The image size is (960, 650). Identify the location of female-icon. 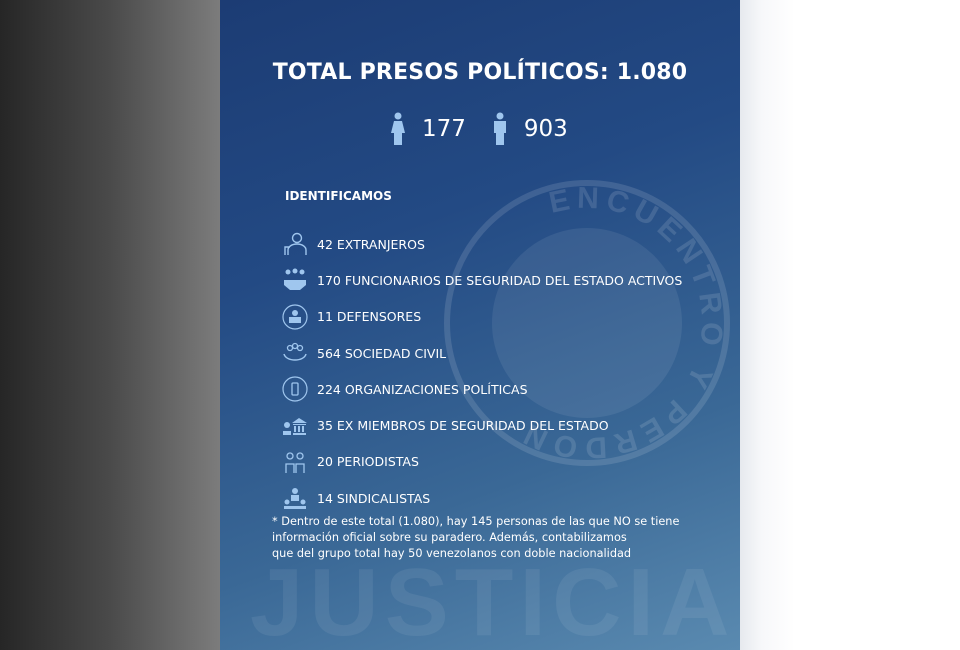
(398, 128).